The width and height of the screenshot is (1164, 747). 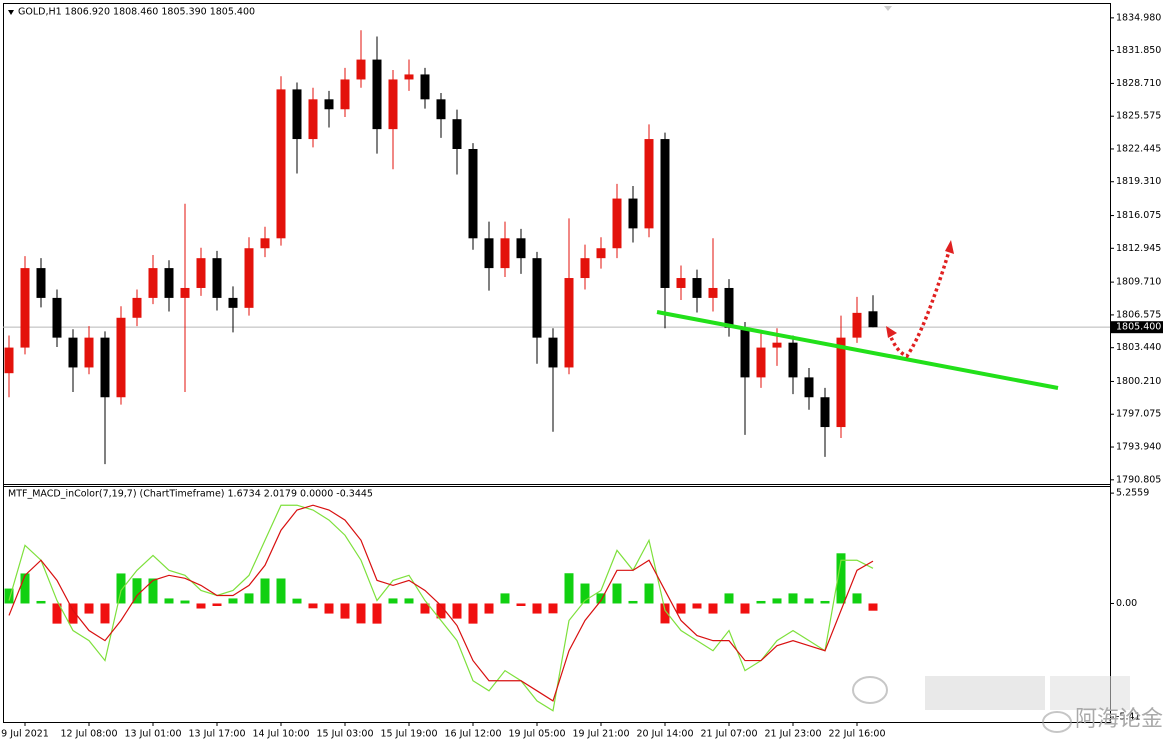 What do you see at coordinates (1138, 116) in the screenshot?
I see `y-tick-label: 1825.575` at bounding box center [1138, 116].